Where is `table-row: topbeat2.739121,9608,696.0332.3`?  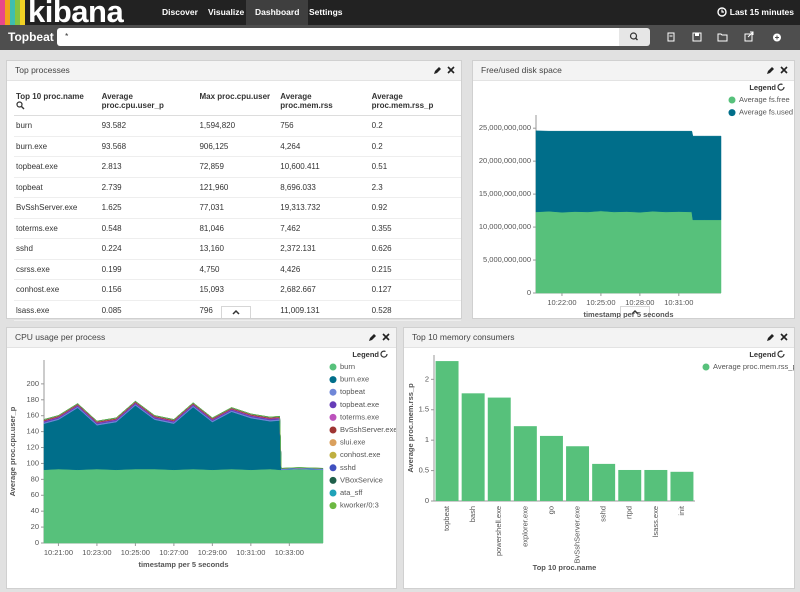
table-row: topbeat2.739121,9608,696.0332.3 is located at coordinates (237, 187).